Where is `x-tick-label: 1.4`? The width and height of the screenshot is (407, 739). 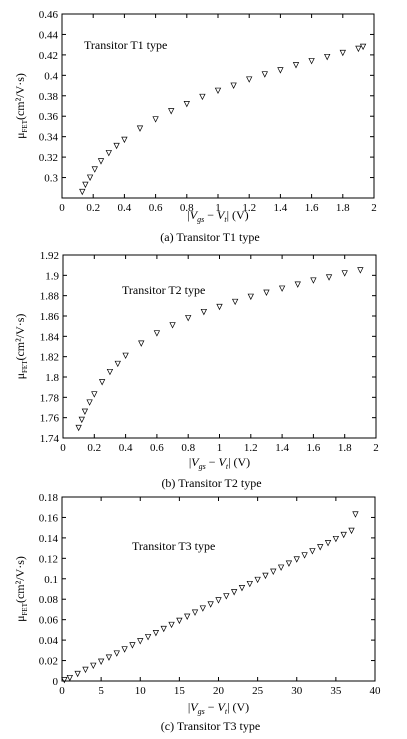
x-tick-label: 1.4 is located at coordinates (281, 208).